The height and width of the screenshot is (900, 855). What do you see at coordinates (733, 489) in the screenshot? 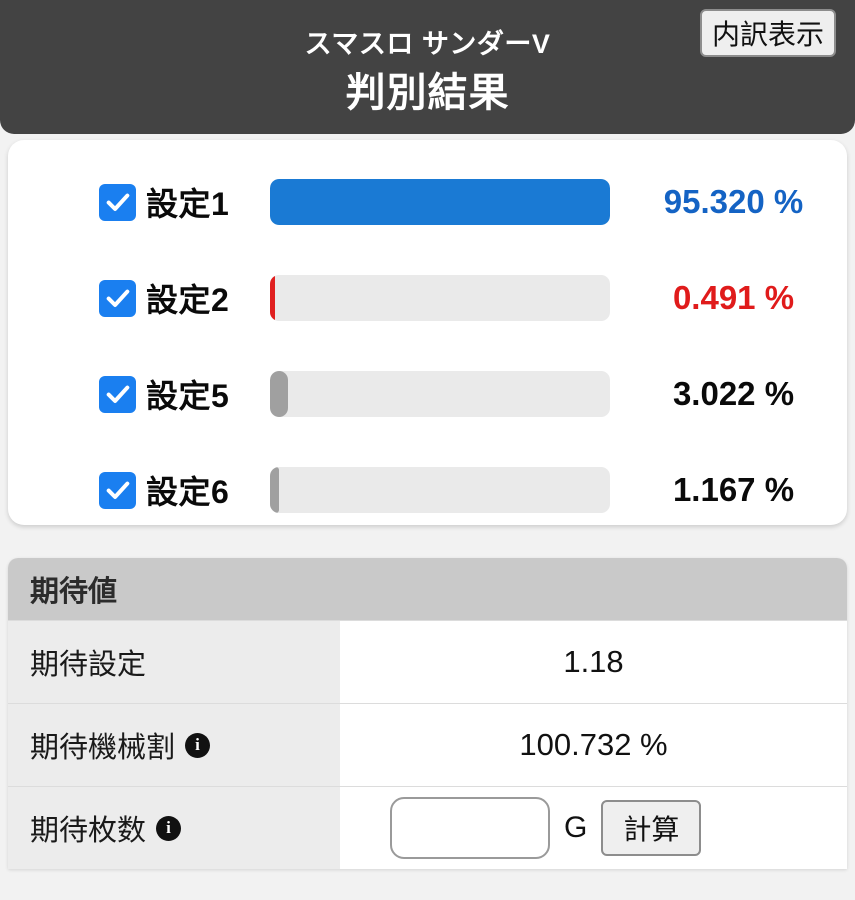
I see `probability-value-6: 1.167 %` at bounding box center [733, 489].